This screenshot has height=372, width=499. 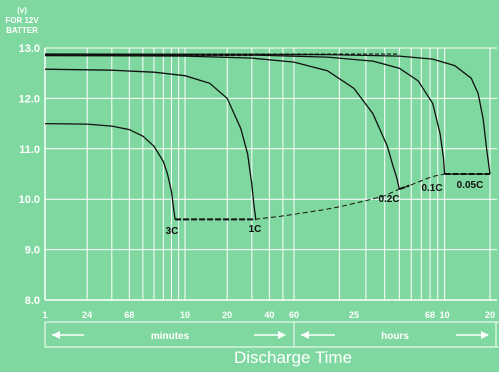 I want to click on x-tick-label: 24, so click(x=87, y=315).